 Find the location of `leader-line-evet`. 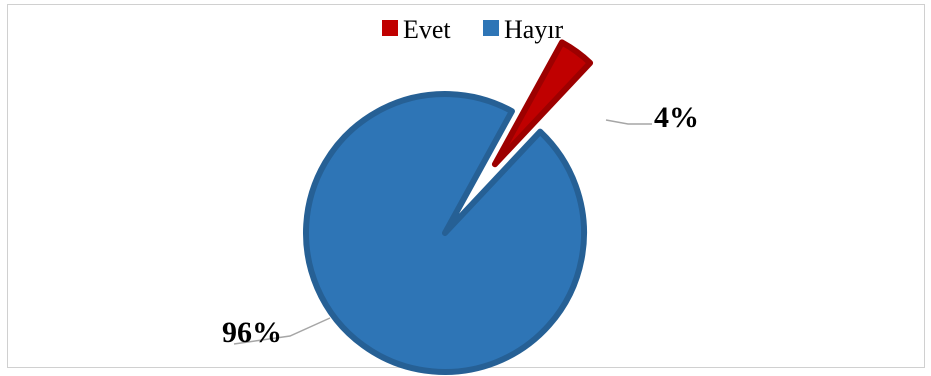

leader-line-evet is located at coordinates (628, 122).